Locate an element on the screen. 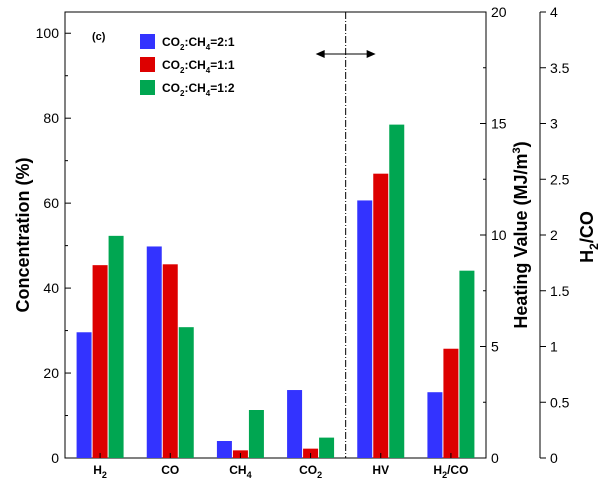 The width and height of the screenshot is (602, 485). bar-cat2-series0 is located at coordinates (224, 449).